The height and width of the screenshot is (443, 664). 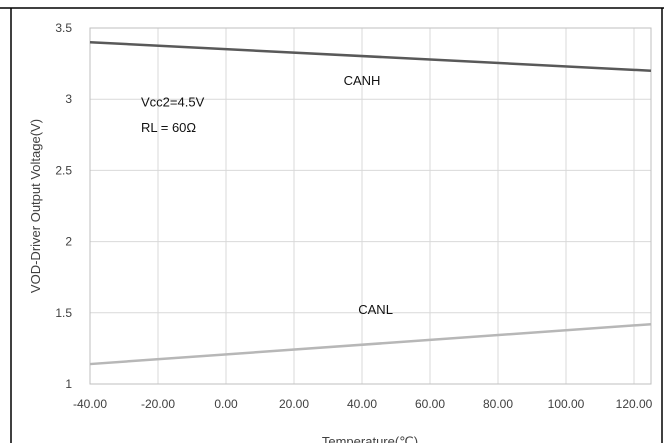 I want to click on annotation-text: RL = 60Ω, so click(x=168, y=127).